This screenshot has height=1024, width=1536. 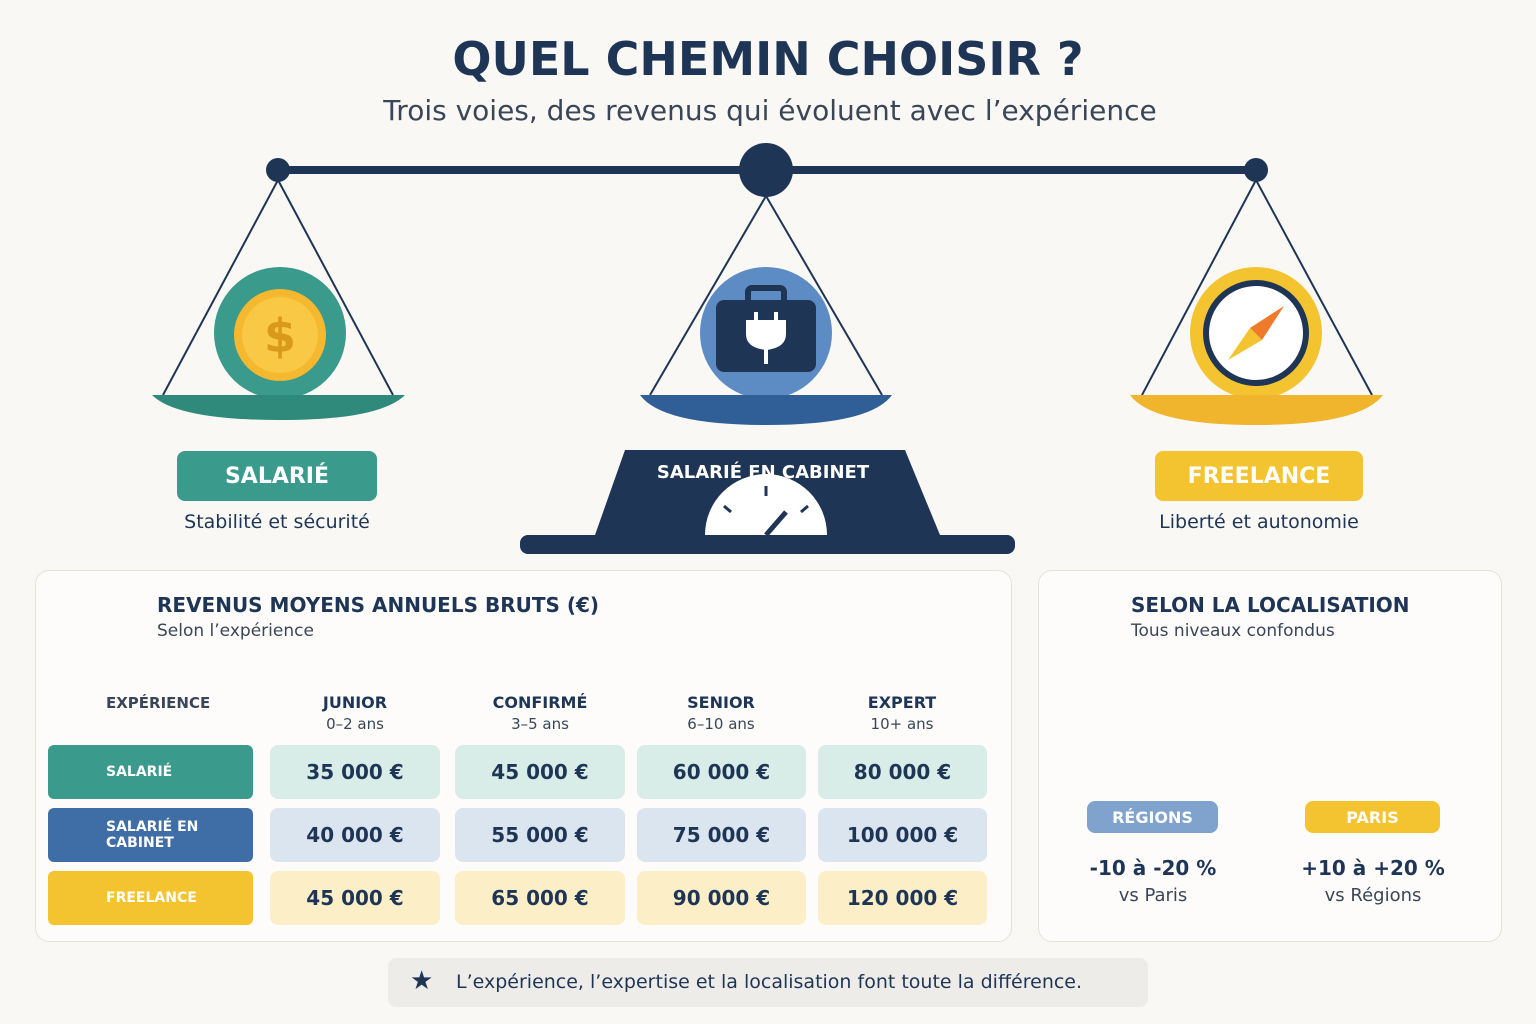 What do you see at coordinates (540, 835) in the screenshot?
I see `value-cell: 55 000 €` at bounding box center [540, 835].